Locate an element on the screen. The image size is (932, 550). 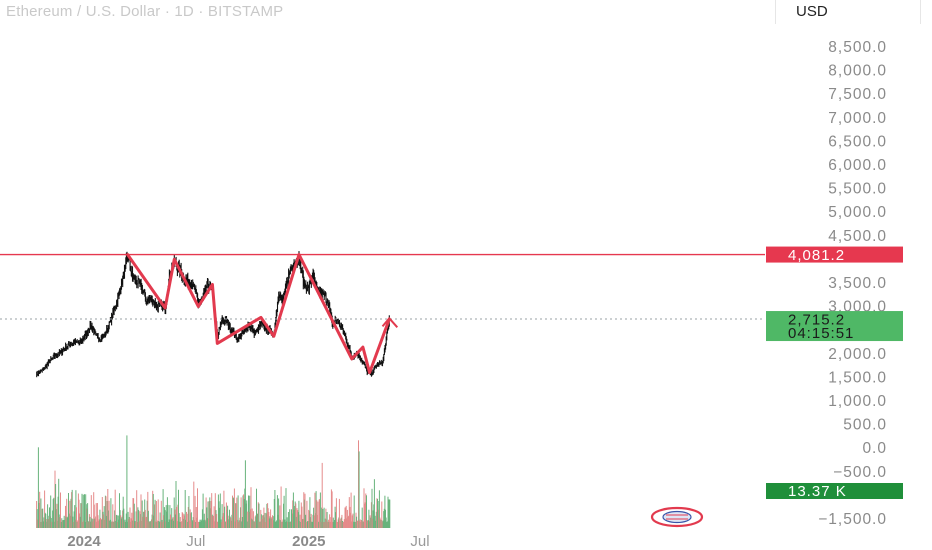
currency-label: USD is located at coordinates (812, 11).